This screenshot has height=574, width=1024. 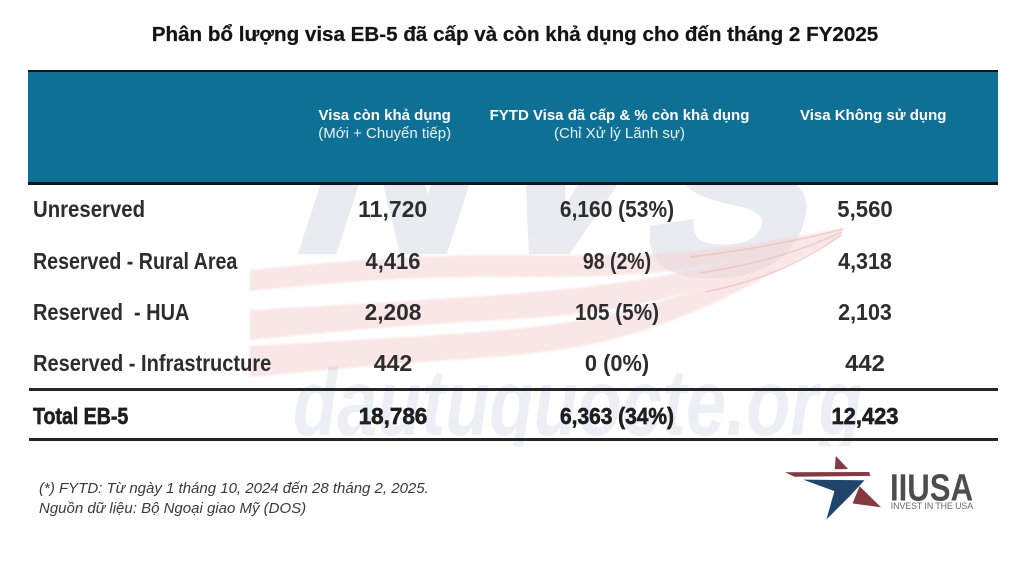 What do you see at coordinates (932, 506) in the screenshot?
I see `svg-text: INVEST IN THE USA` at bounding box center [932, 506].